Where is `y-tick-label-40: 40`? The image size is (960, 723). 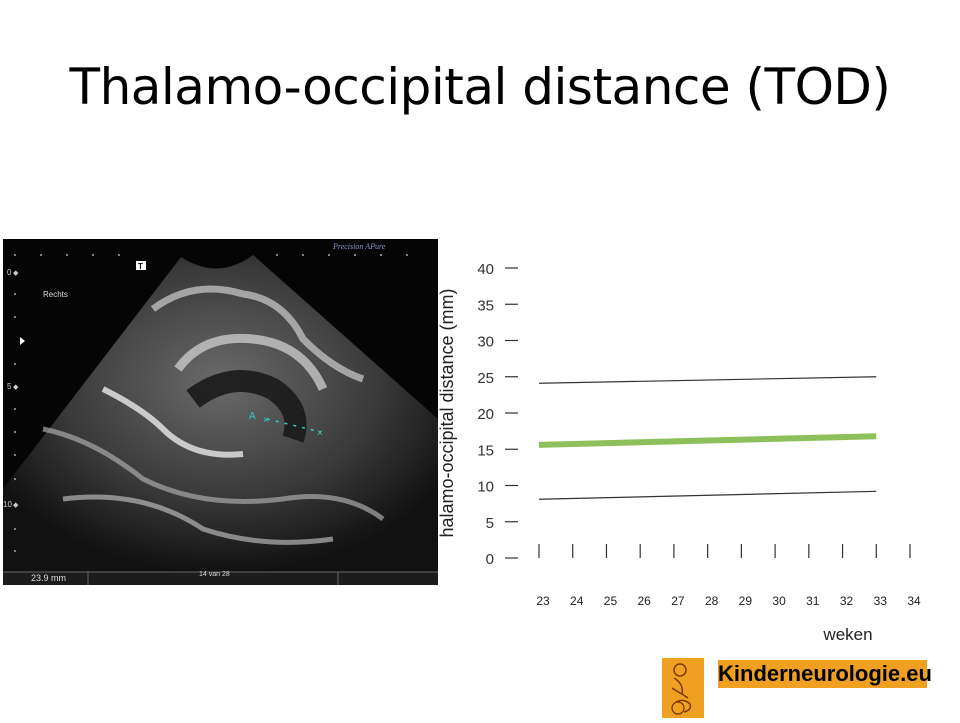 y-tick-label-40: 40 is located at coordinates (485, 269).